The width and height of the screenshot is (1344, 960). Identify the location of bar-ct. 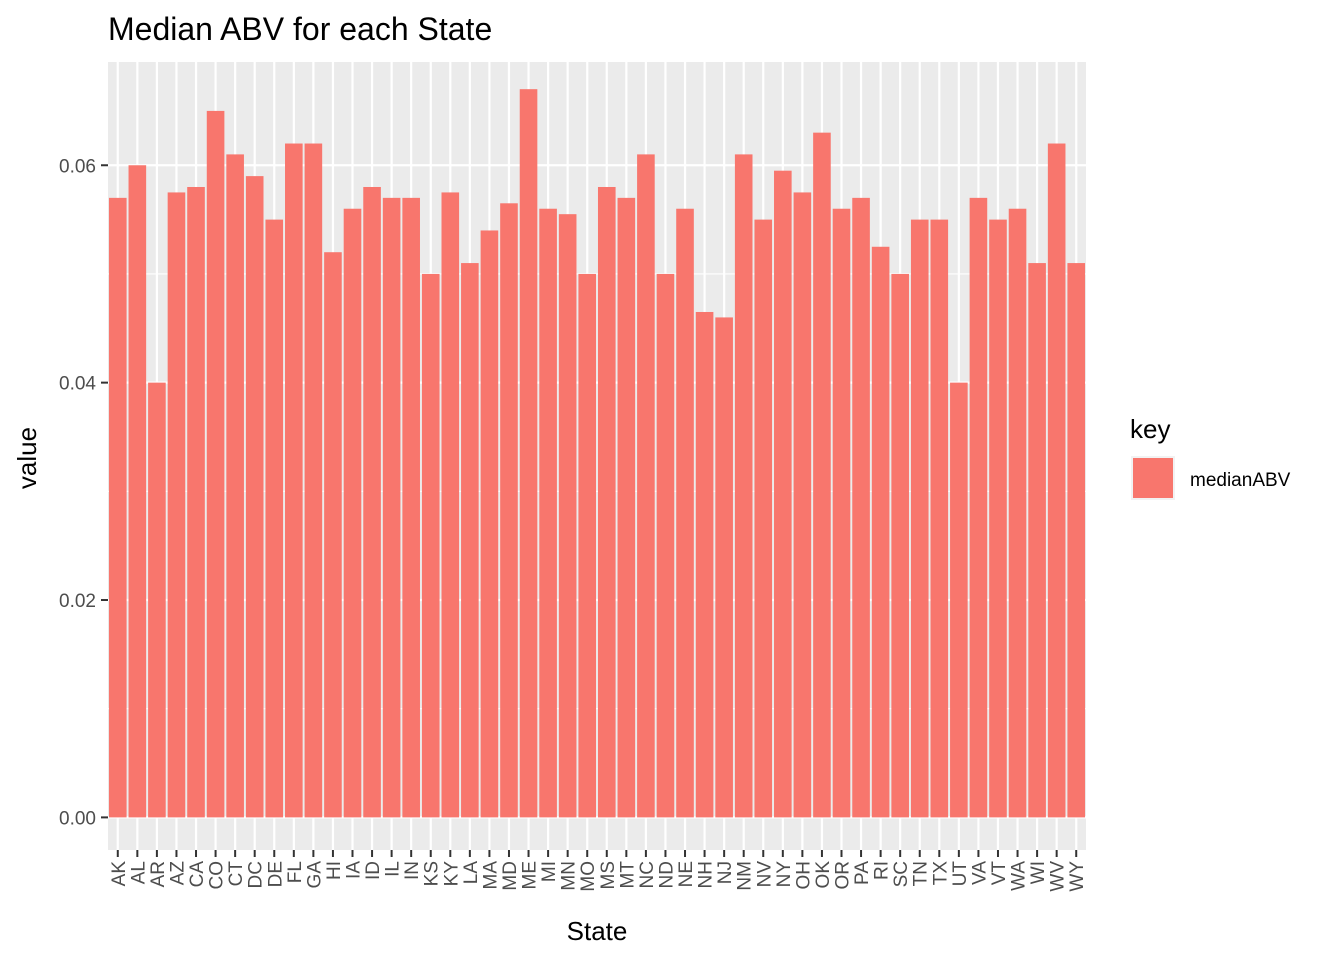
(235, 486).